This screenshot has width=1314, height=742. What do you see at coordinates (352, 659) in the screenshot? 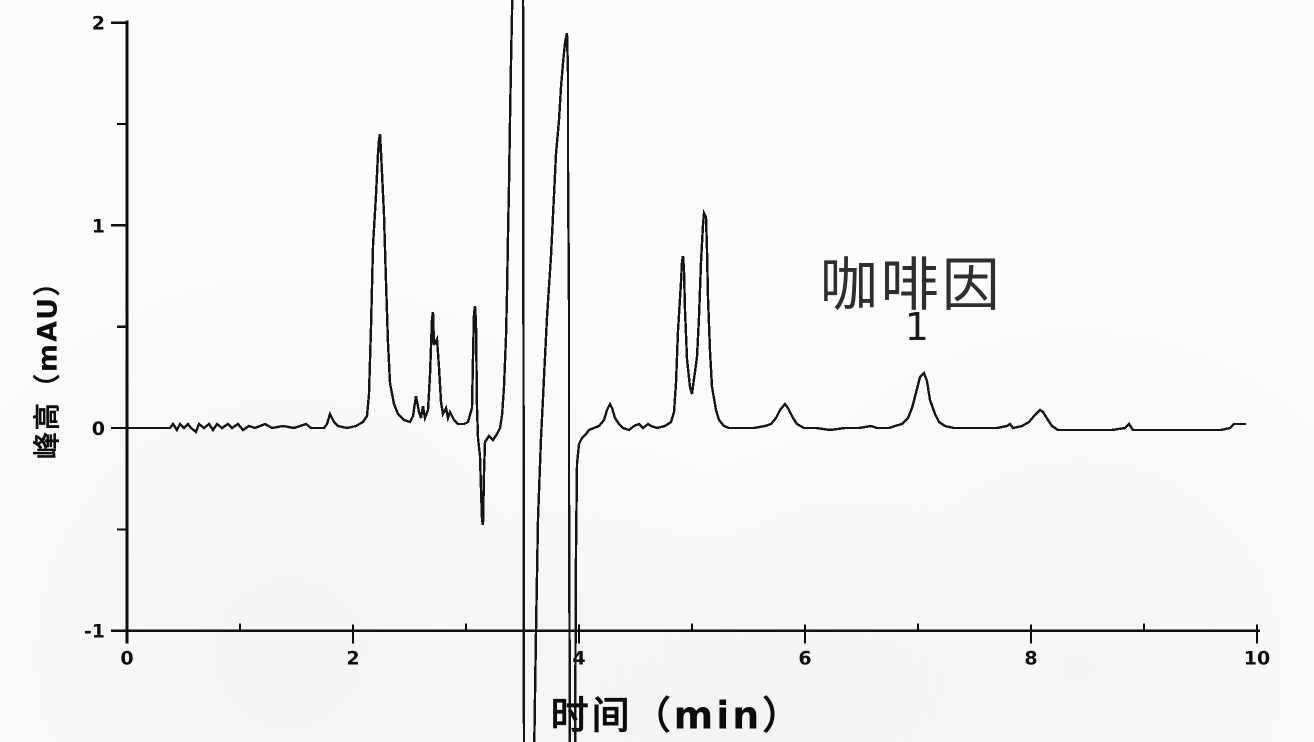
I see `x-tick-label: 2` at bounding box center [352, 659].